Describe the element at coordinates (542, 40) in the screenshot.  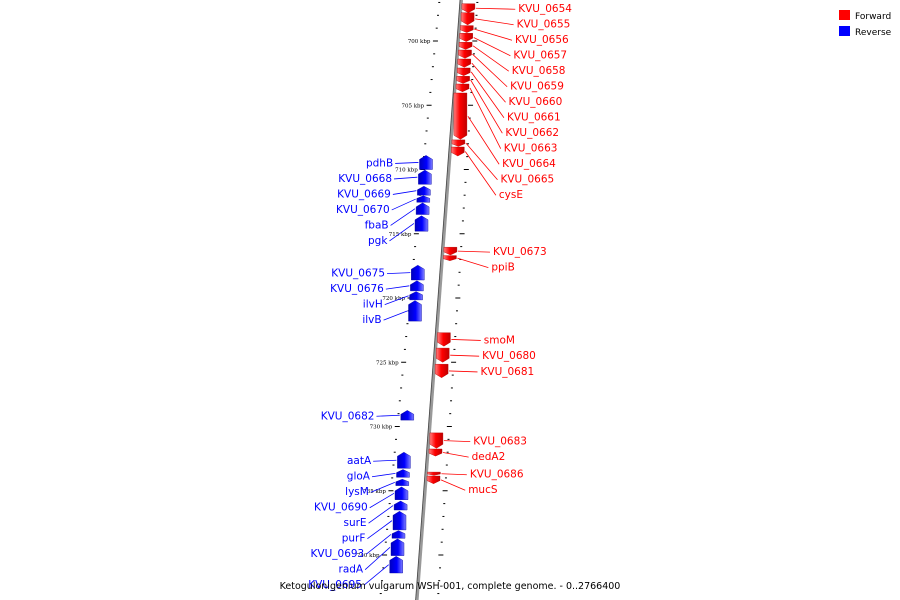
I see `gene-label-kvu-0656: KVU_0656` at that location.